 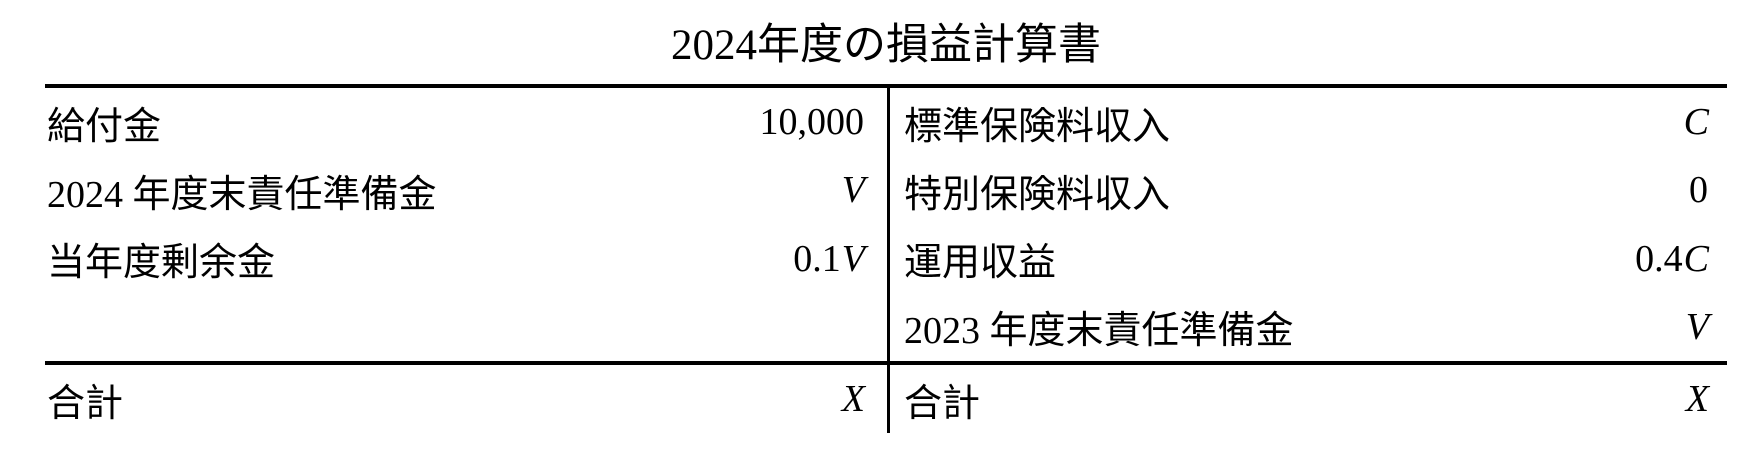 What do you see at coordinates (1037, 194) in the screenshot?
I see `row-label: 特別保険料収入` at bounding box center [1037, 194].